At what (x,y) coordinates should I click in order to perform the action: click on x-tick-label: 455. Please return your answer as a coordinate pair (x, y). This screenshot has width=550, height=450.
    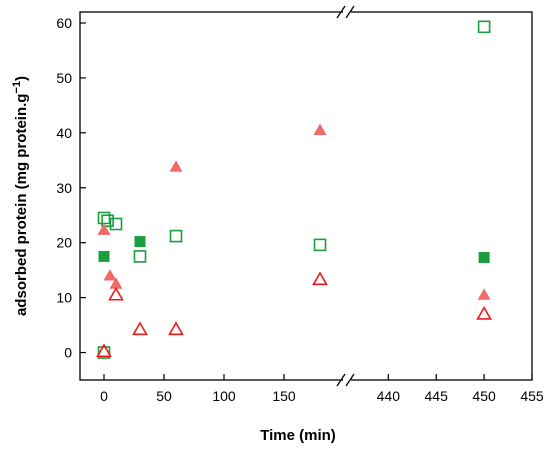
    Looking at the image, I should click on (532, 396).